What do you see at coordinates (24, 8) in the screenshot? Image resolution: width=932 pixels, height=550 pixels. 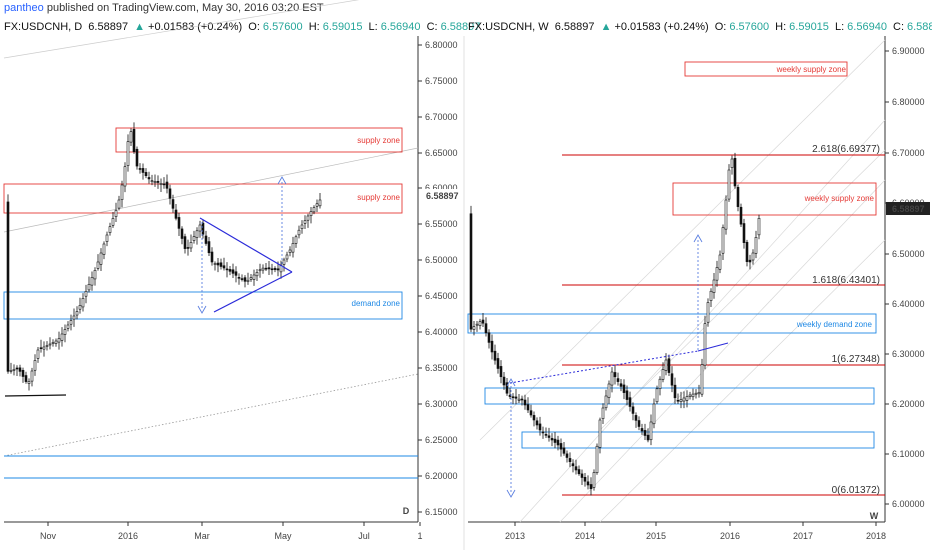 I see `author-link: pantheo` at bounding box center [24, 8].